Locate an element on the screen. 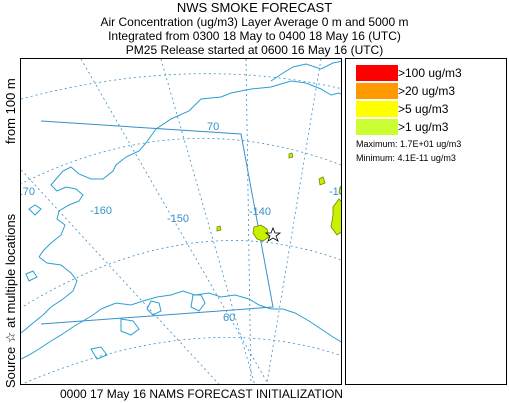 This screenshot has width=509, height=403. lat-label-60: 60 is located at coordinates (229, 318).